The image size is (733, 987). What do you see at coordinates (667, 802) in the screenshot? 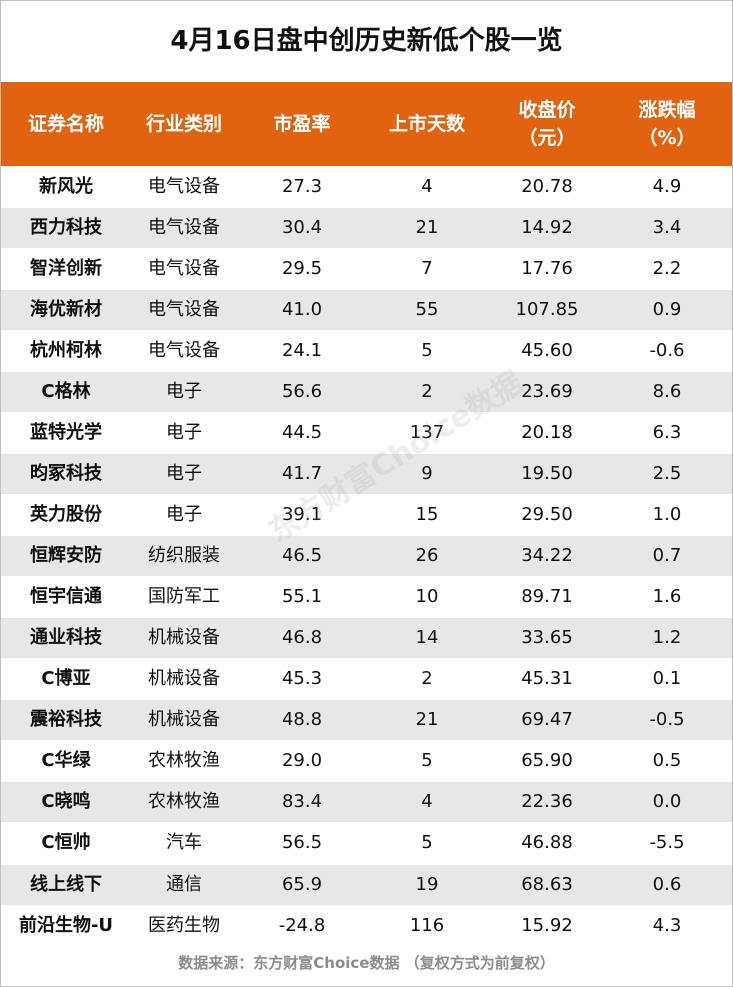
I see `table-cell: 0.0` at bounding box center [667, 802].